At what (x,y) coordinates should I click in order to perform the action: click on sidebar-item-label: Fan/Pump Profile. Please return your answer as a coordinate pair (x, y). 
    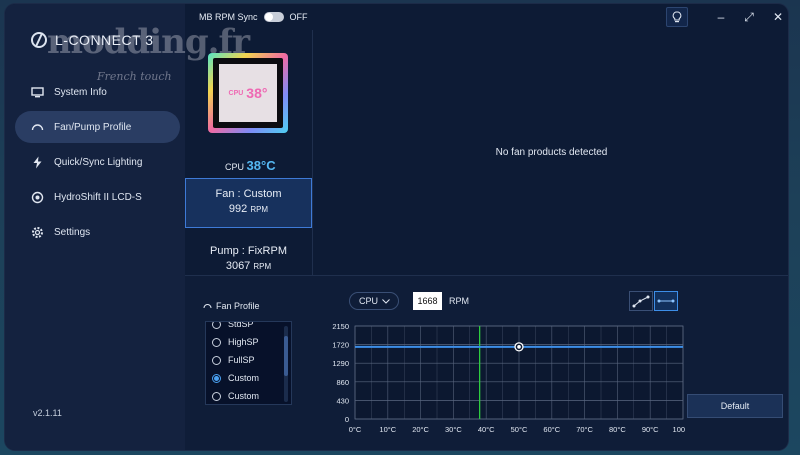
    Looking at the image, I should click on (93, 127).